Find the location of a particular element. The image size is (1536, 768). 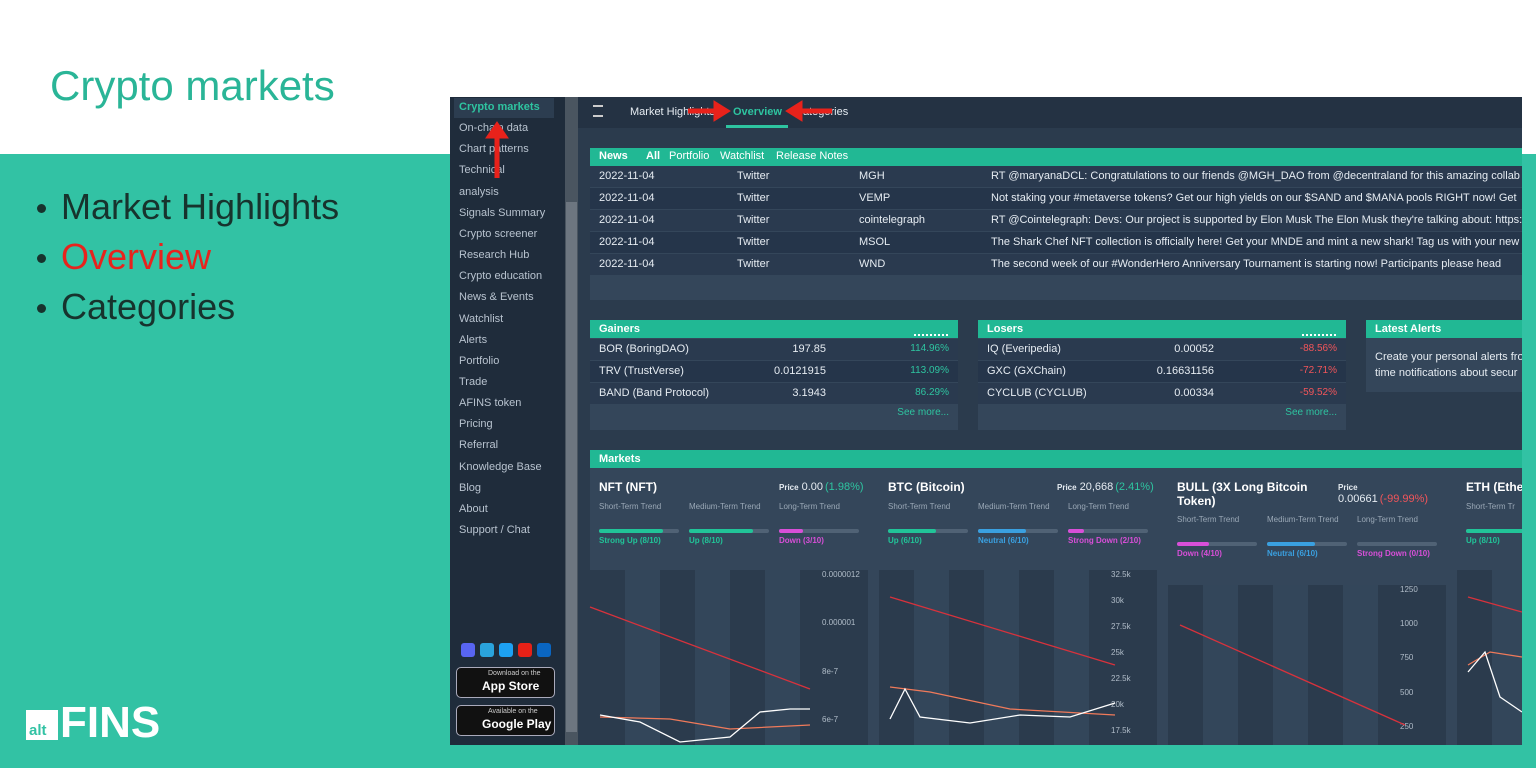

sidebar-item: Signals Summary is located at coordinates (502, 212).